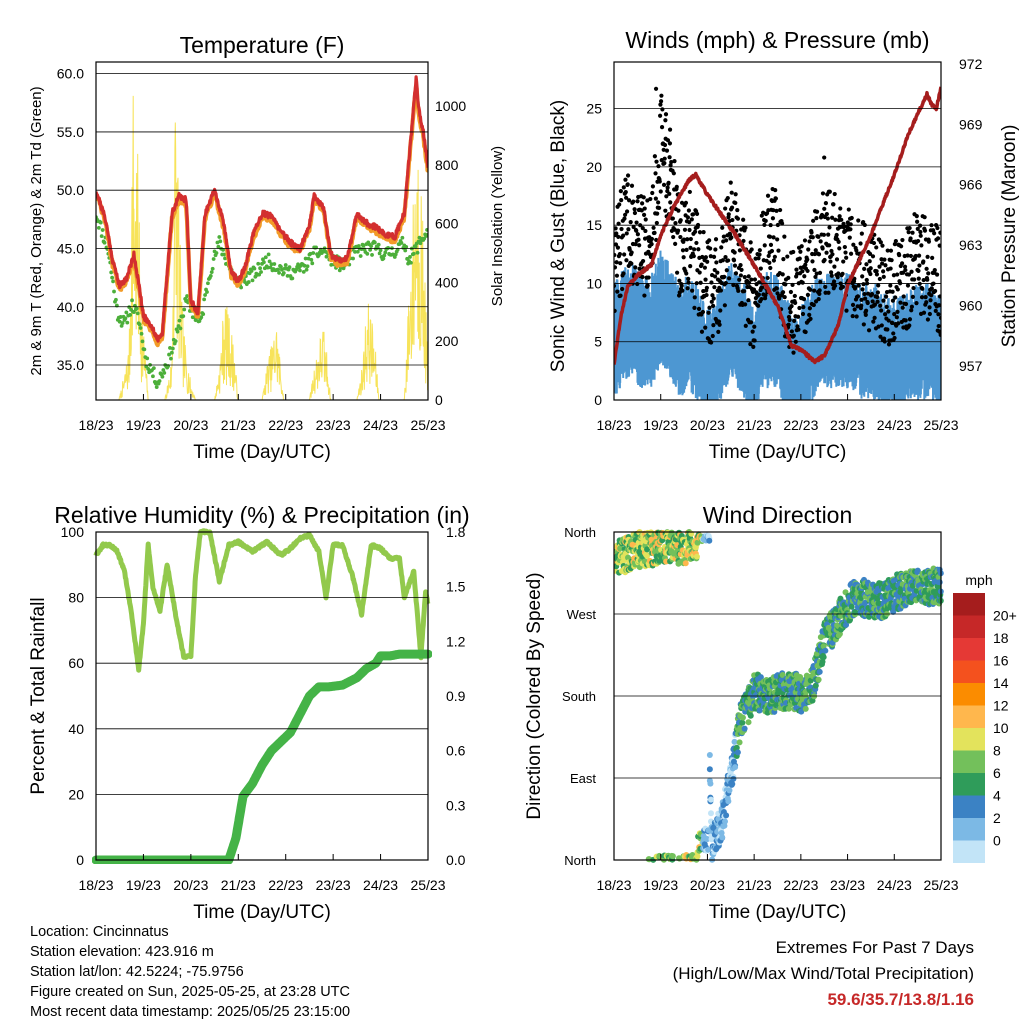 Image resolution: width=1024 pixels, height=1024 pixels. What do you see at coordinates (847, 425) in the screenshot?
I see `x-tick-label: 23/23` at bounding box center [847, 425].